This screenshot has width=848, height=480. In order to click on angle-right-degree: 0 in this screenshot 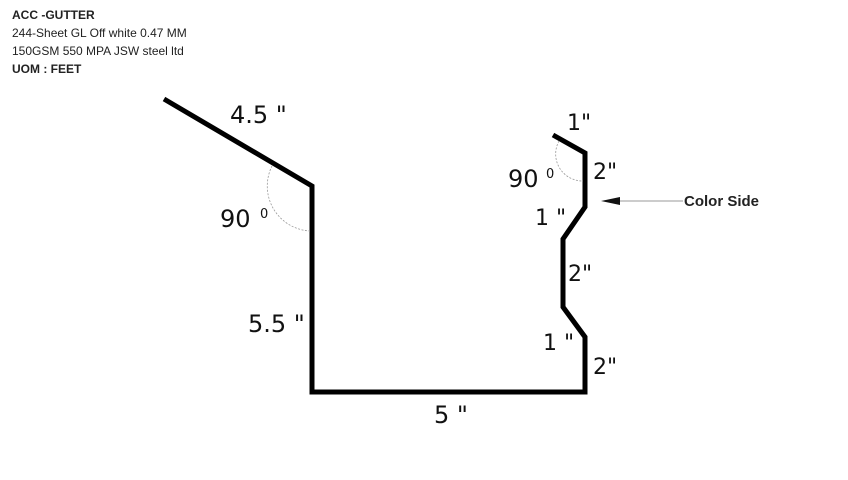, I will do `click(550, 174)`.